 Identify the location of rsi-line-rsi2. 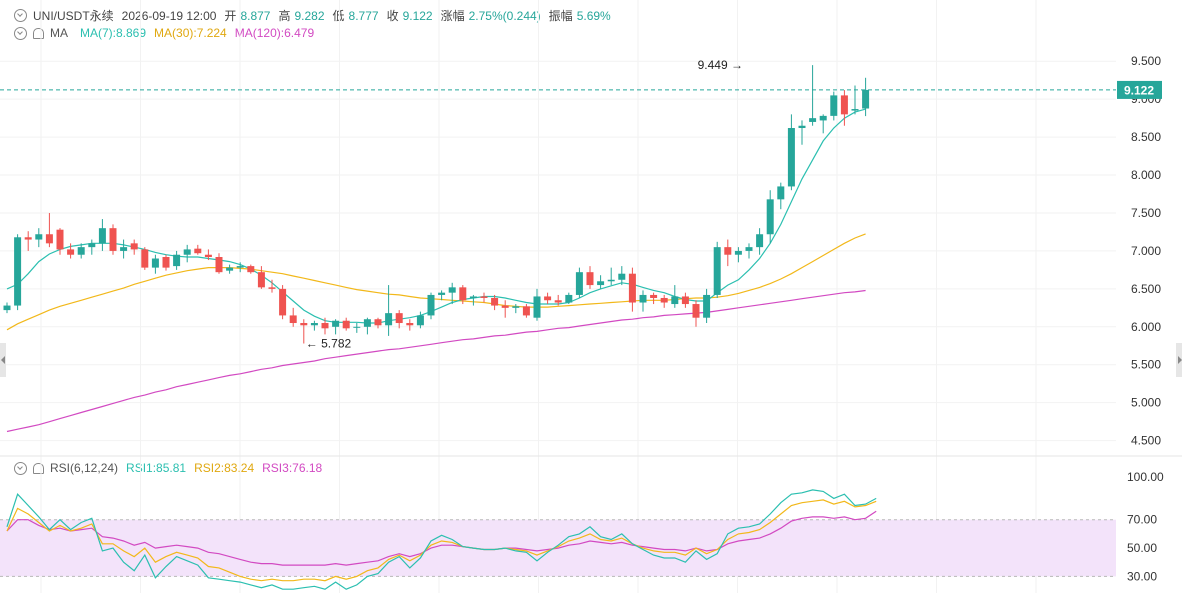
(441, 540).